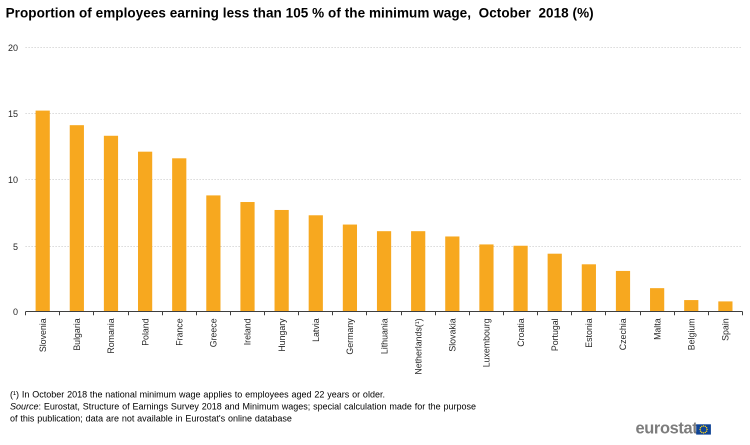 This screenshot has width=750, height=445. Describe the element at coordinates (15, 247) in the screenshot. I see `svg-text: 5` at that location.